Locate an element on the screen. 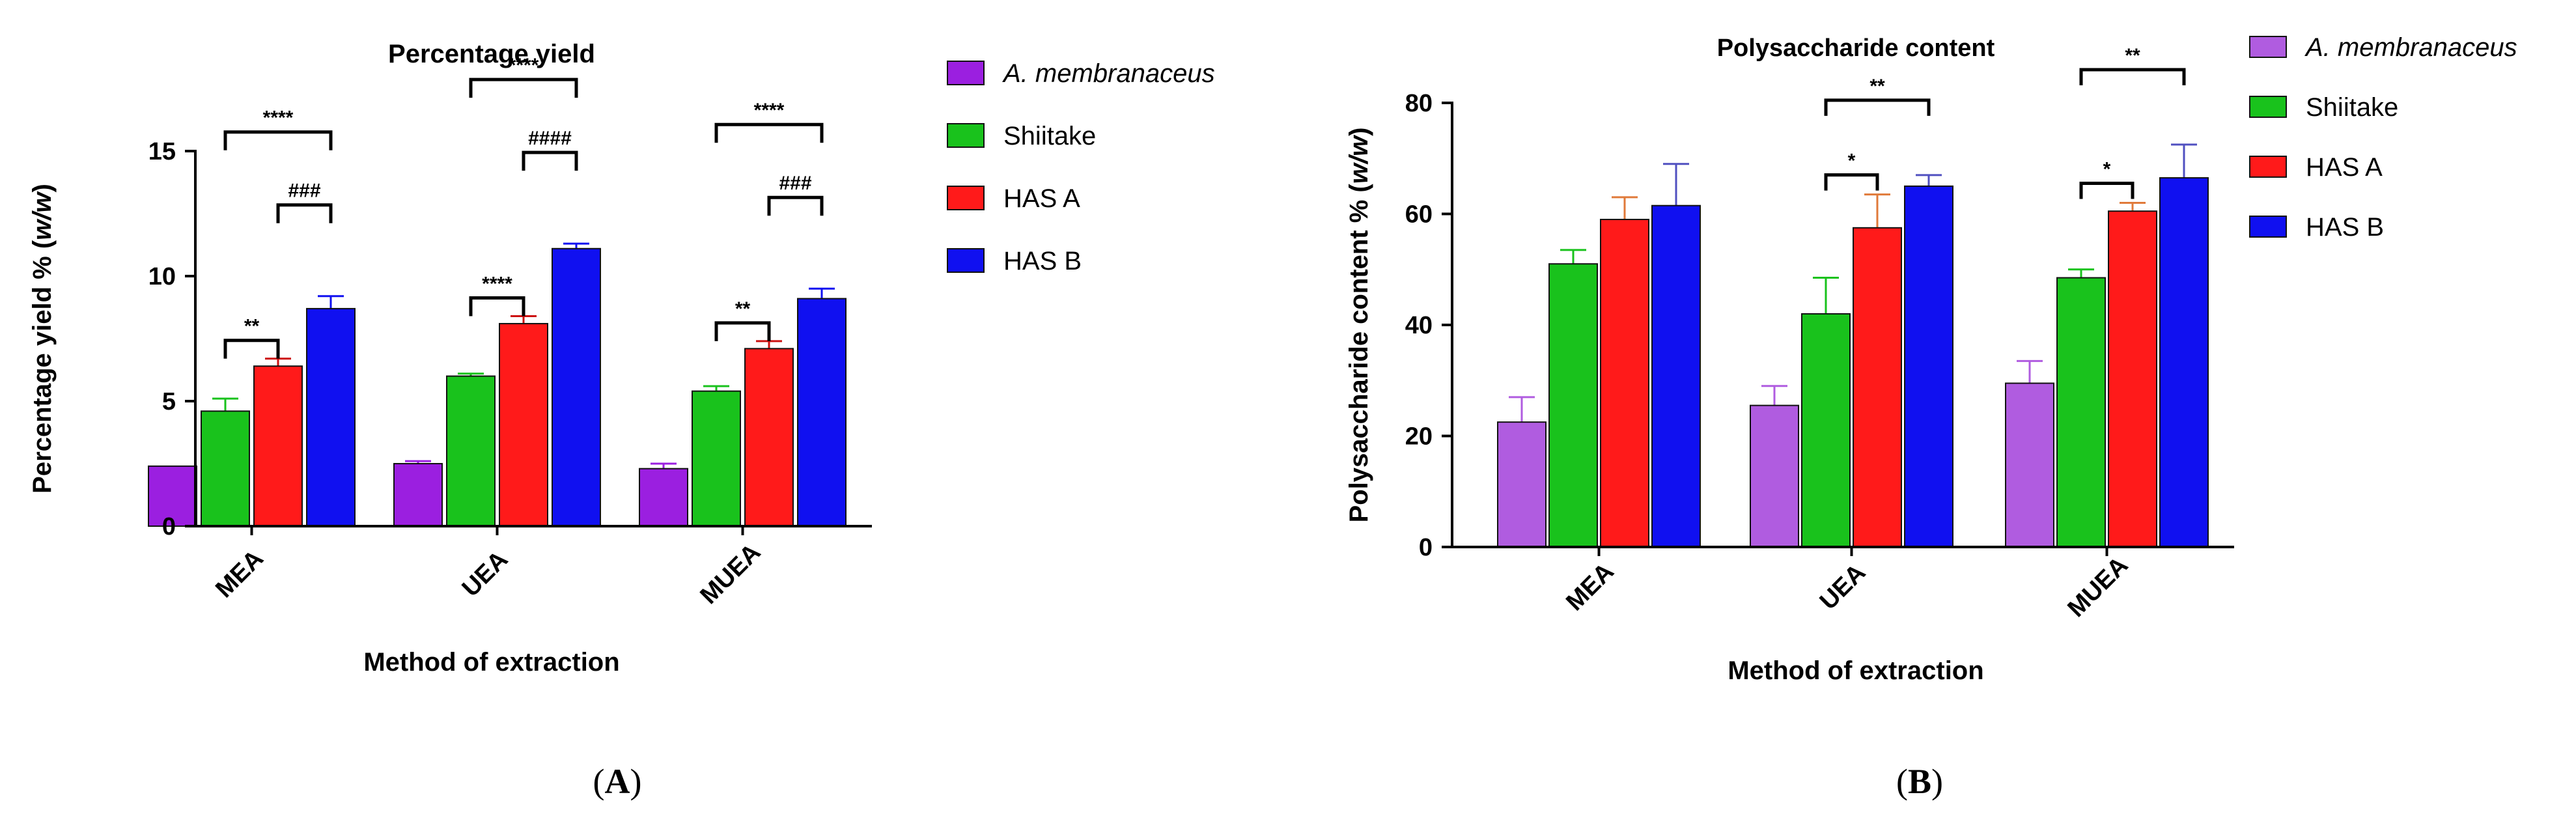  y-axis-label: Percentage yield % (w/w) is located at coordinates (43, 339).